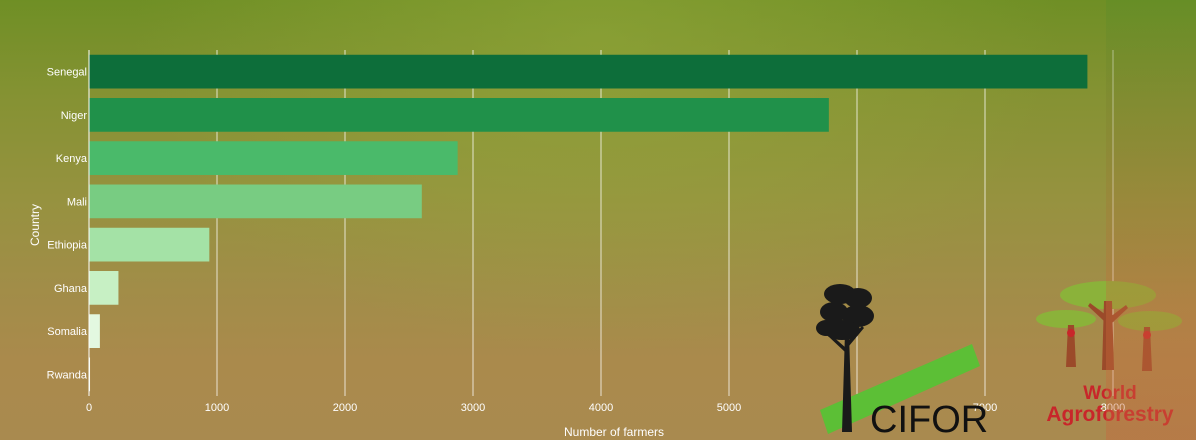 This screenshot has height=440, width=1196. Describe the element at coordinates (72, 159) in the screenshot. I see `y-tick-label: Kenya` at that location.